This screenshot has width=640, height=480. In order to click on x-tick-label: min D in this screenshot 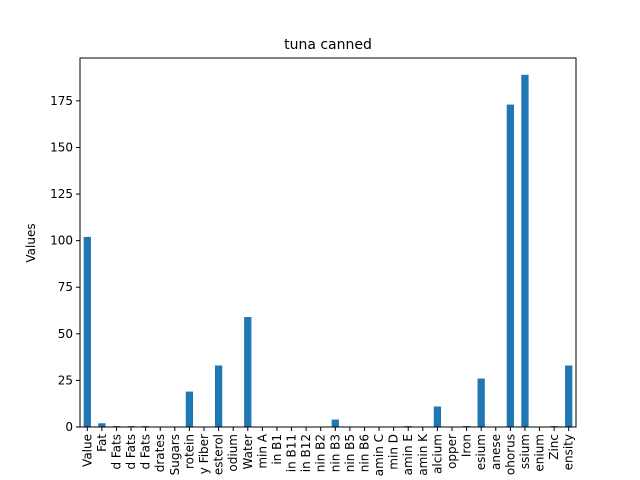, I will do `click(394, 452)`.